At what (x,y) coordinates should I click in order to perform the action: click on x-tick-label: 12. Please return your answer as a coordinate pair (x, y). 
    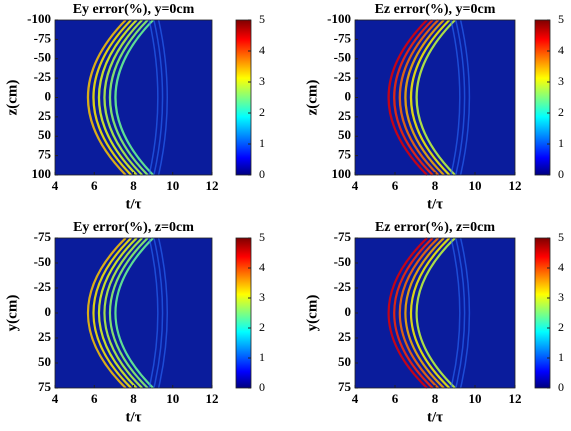
    Looking at the image, I should click on (515, 398).